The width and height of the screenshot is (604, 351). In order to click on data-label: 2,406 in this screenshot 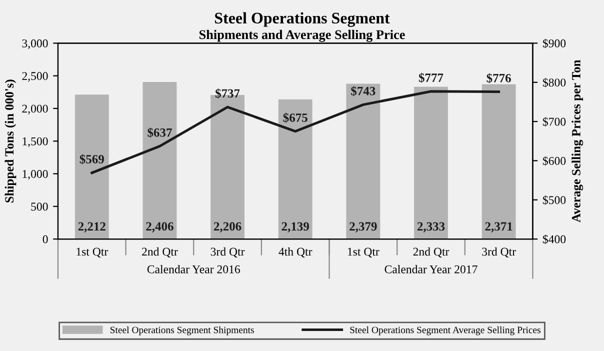, I will do `click(160, 227)`.